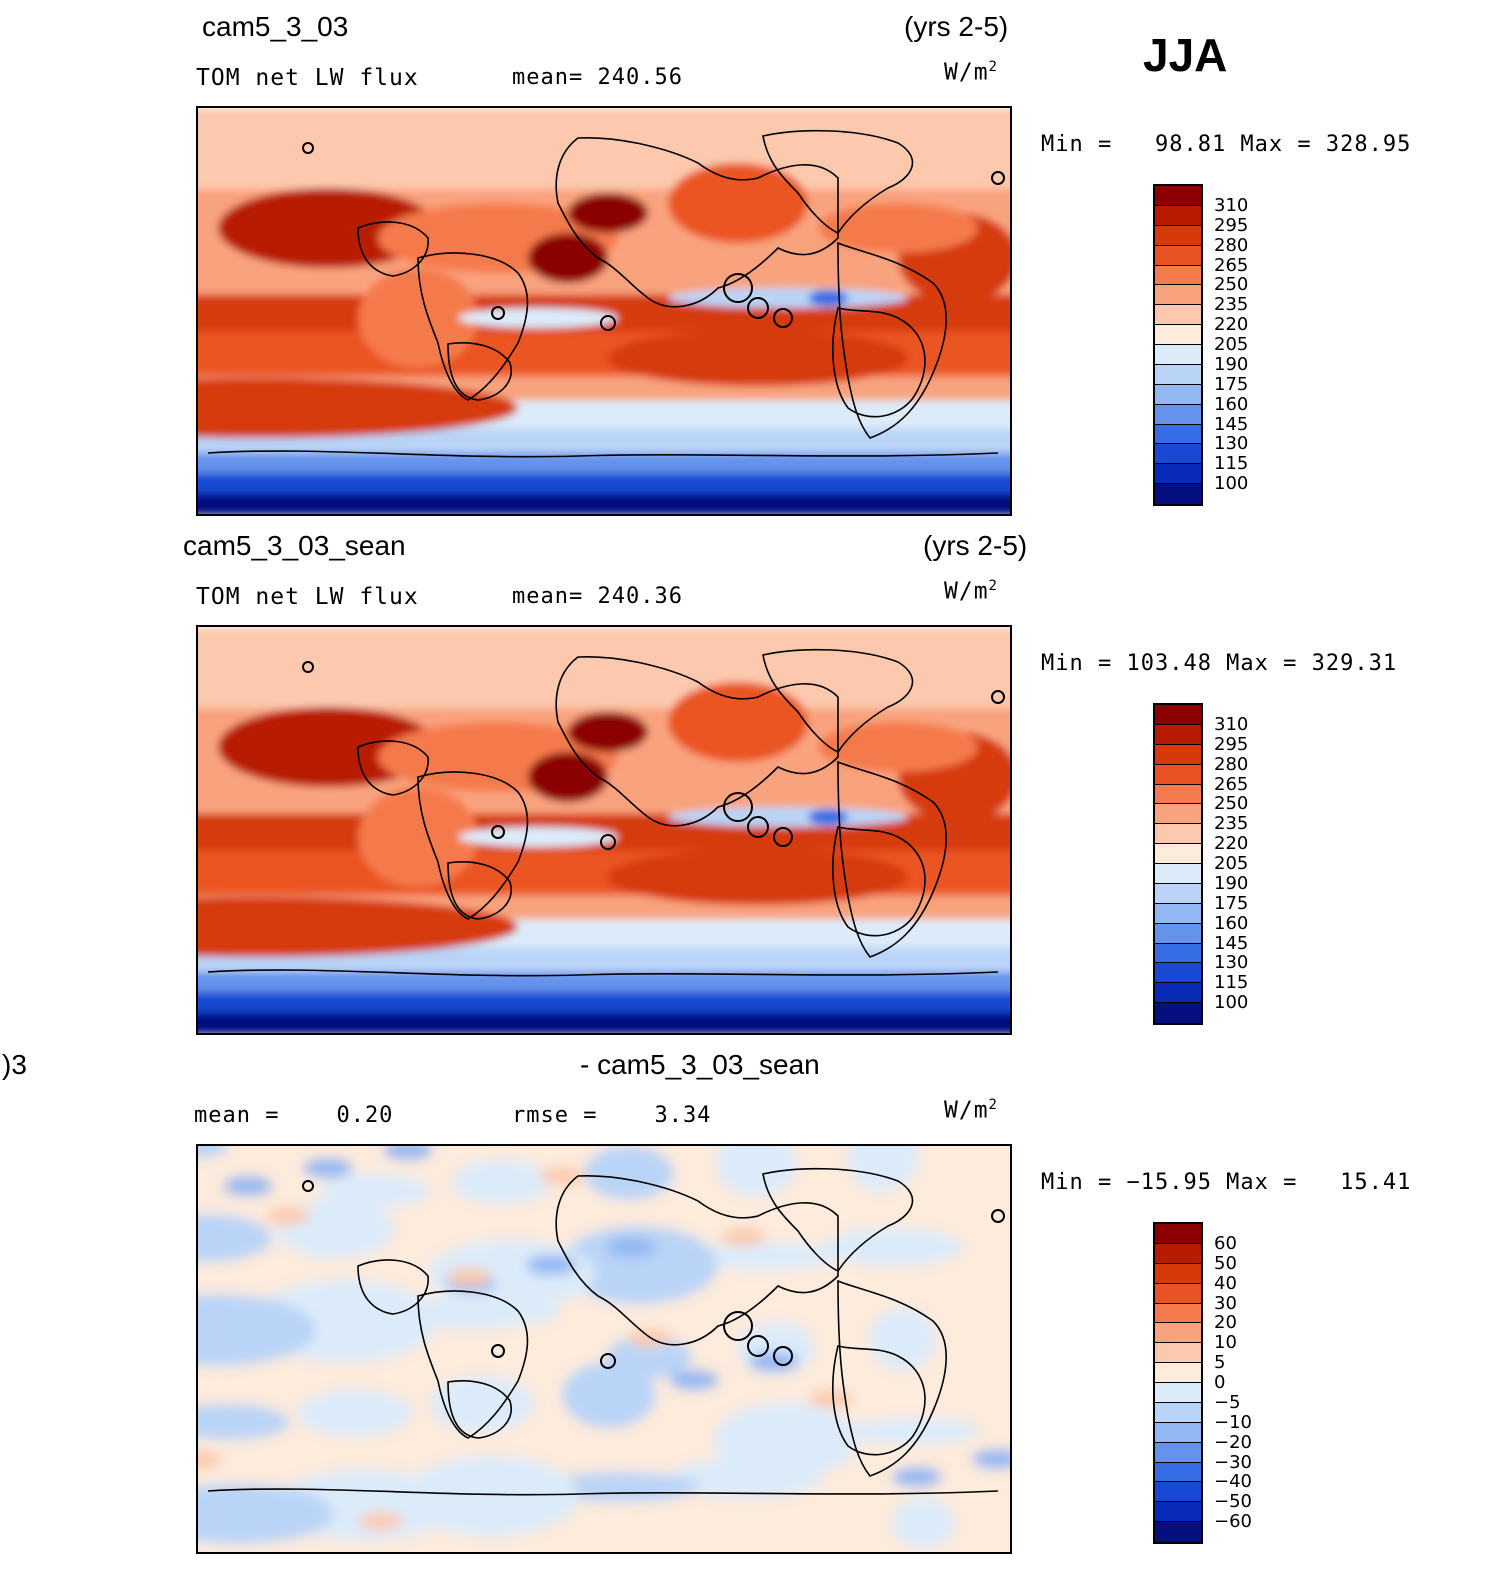  Describe the element at coordinates (1226, 144) in the screenshot. I see `panel-1-minmax: Min = 98.81 Max = 328.95` at that location.